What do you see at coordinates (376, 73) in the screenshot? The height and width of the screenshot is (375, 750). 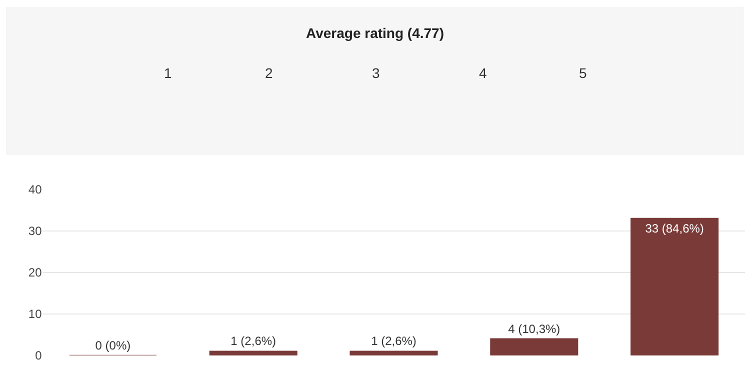 I see `text: 3` at bounding box center [376, 73].